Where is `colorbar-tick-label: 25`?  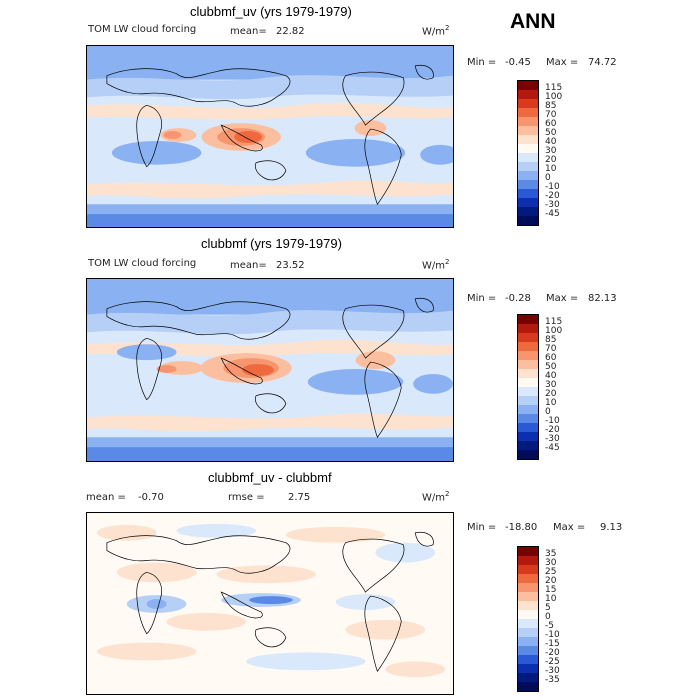 colorbar-tick-label: 25 is located at coordinates (551, 572).